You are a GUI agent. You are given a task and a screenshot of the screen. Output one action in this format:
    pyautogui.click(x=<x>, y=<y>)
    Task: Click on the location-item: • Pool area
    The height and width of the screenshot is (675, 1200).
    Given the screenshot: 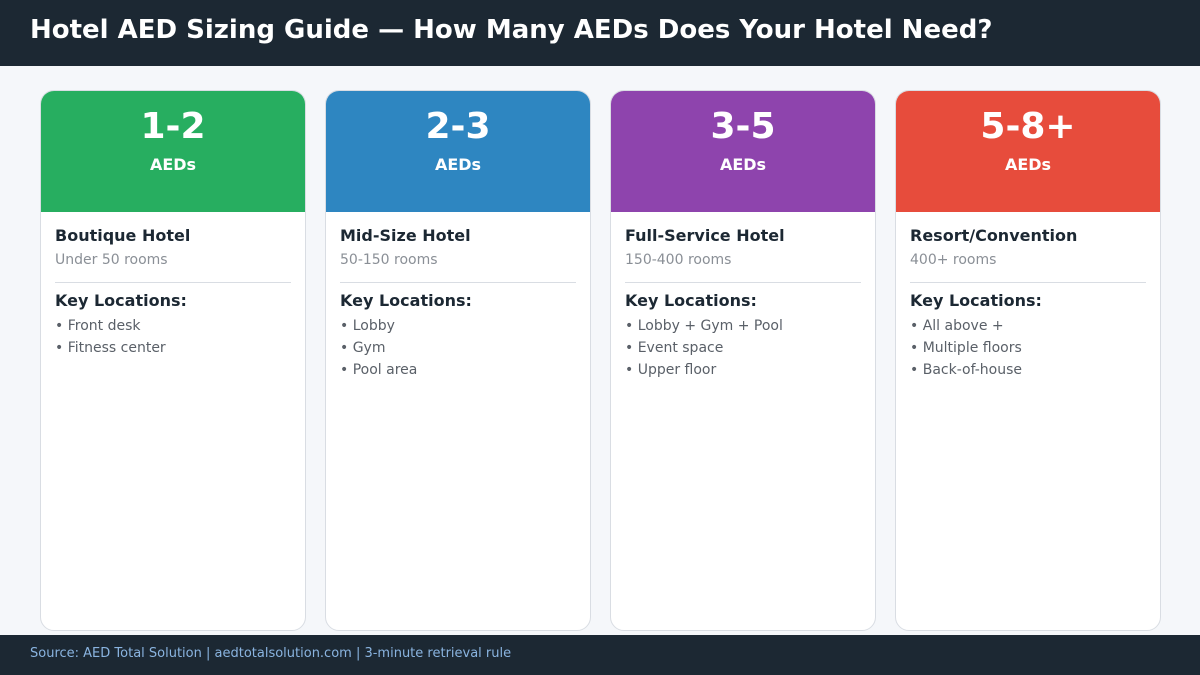 What is the action you would take?
    pyautogui.click(x=379, y=370)
    